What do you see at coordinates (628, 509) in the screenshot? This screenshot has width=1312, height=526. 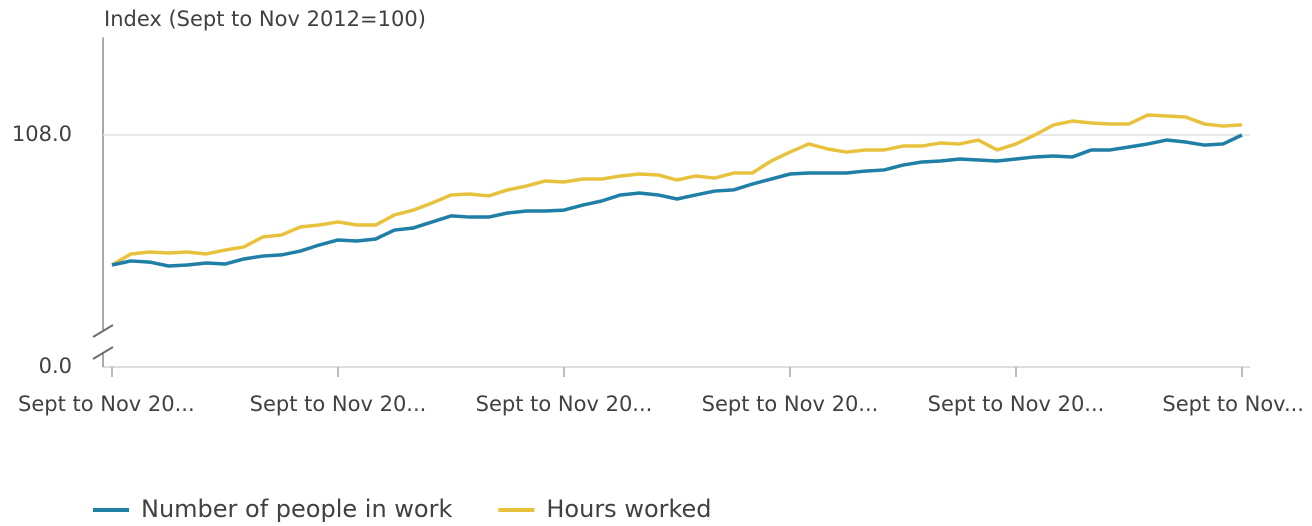 I see `legend-label: Hours worked` at bounding box center [628, 509].